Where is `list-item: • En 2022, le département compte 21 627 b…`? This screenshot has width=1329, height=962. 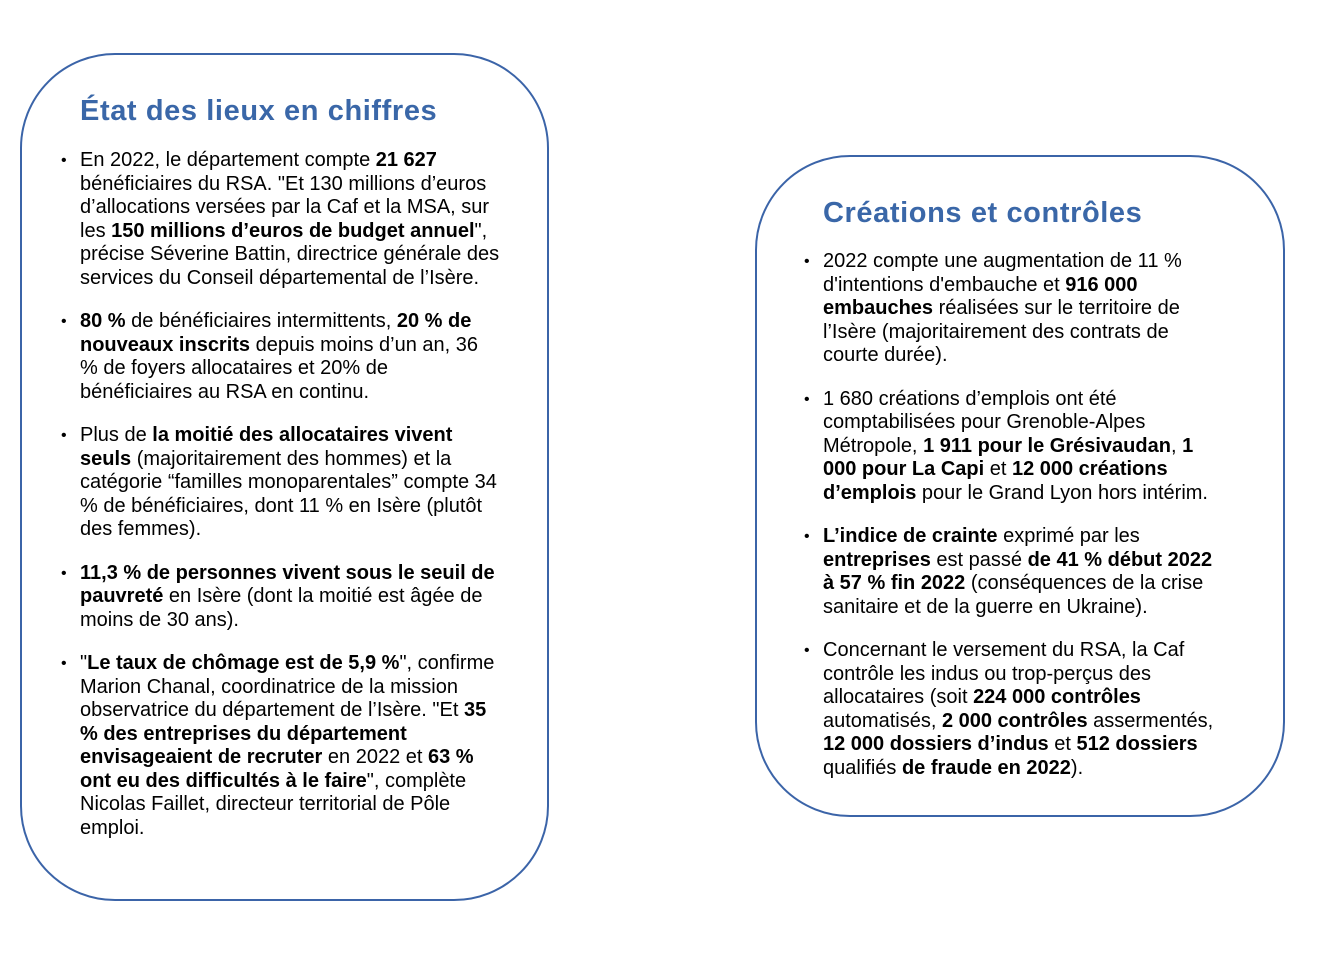 list-item: • En 2022, le département compte 21 627 b… is located at coordinates (280, 219).